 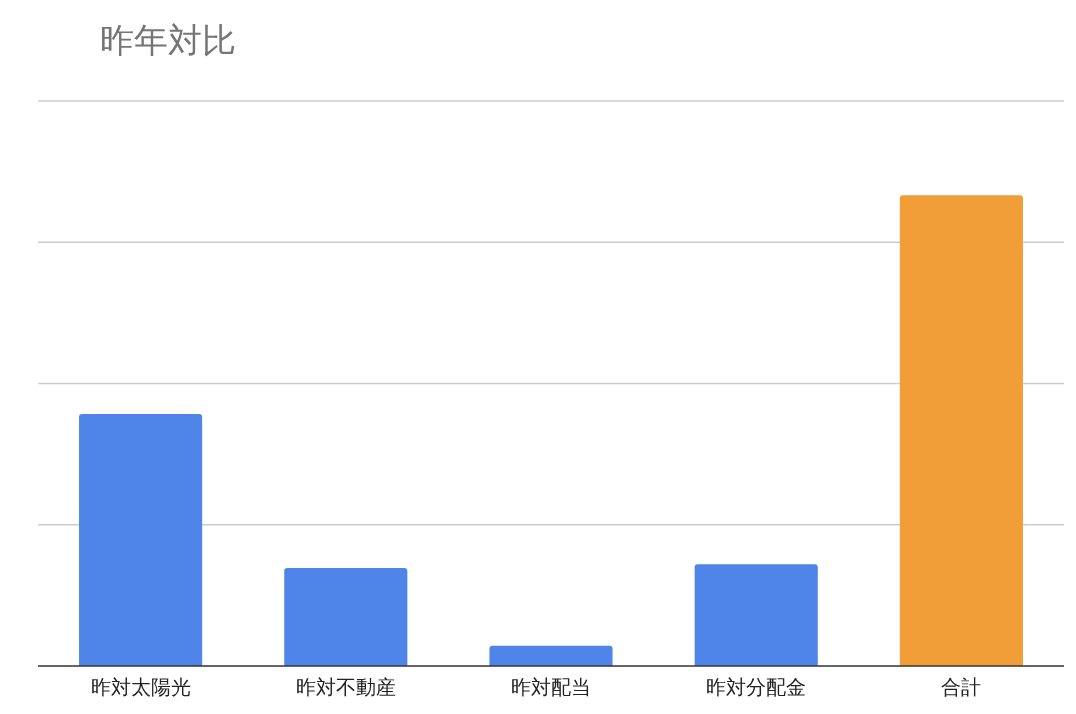 What do you see at coordinates (168, 40) in the screenshot?
I see `chart-title: 昨年対比` at bounding box center [168, 40].